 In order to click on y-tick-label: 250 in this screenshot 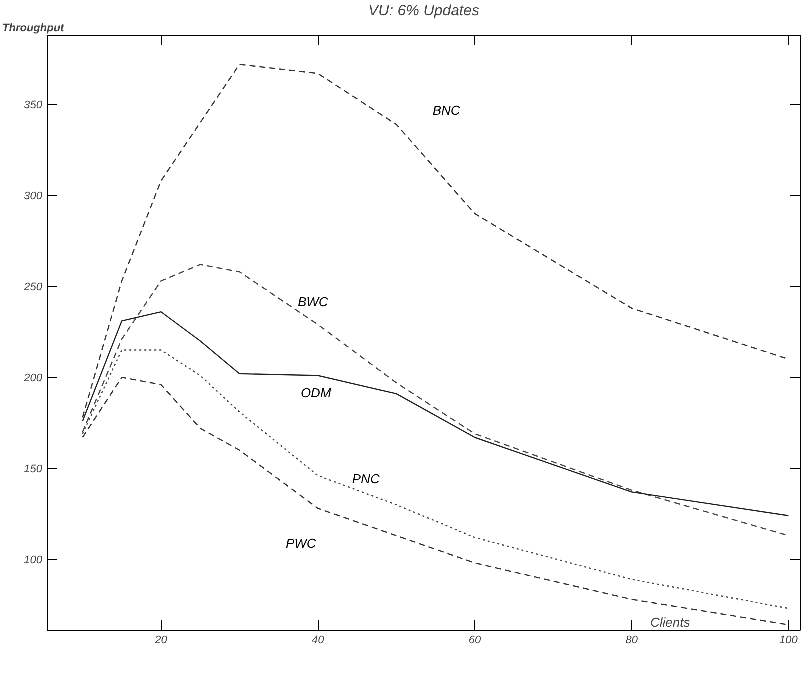, I will do `click(33, 288)`.